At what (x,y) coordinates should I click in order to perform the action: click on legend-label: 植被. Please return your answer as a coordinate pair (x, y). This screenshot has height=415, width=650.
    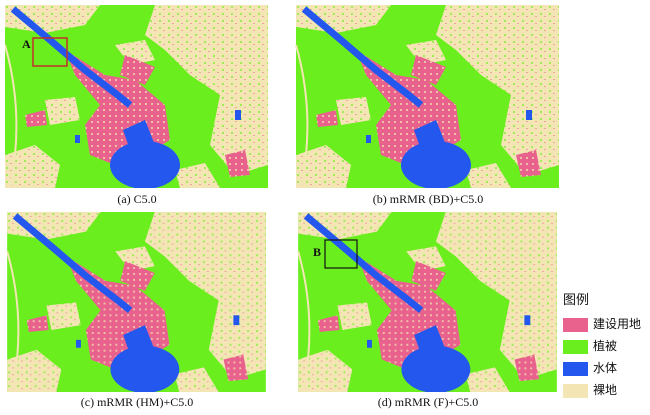
    Looking at the image, I should click on (605, 345).